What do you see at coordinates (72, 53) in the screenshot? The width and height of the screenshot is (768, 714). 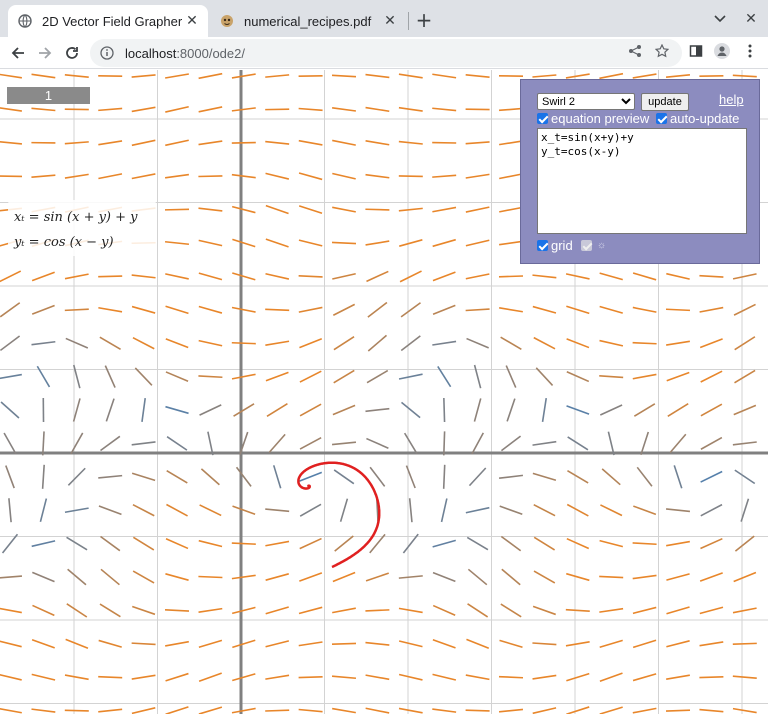 I see `reload-icon` at bounding box center [72, 53].